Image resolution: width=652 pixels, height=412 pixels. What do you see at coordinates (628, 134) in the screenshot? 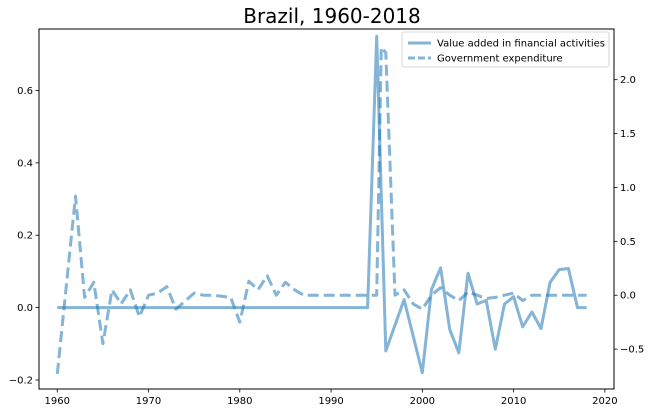
I see `y-right-tick-label: 1.5` at bounding box center [628, 134].